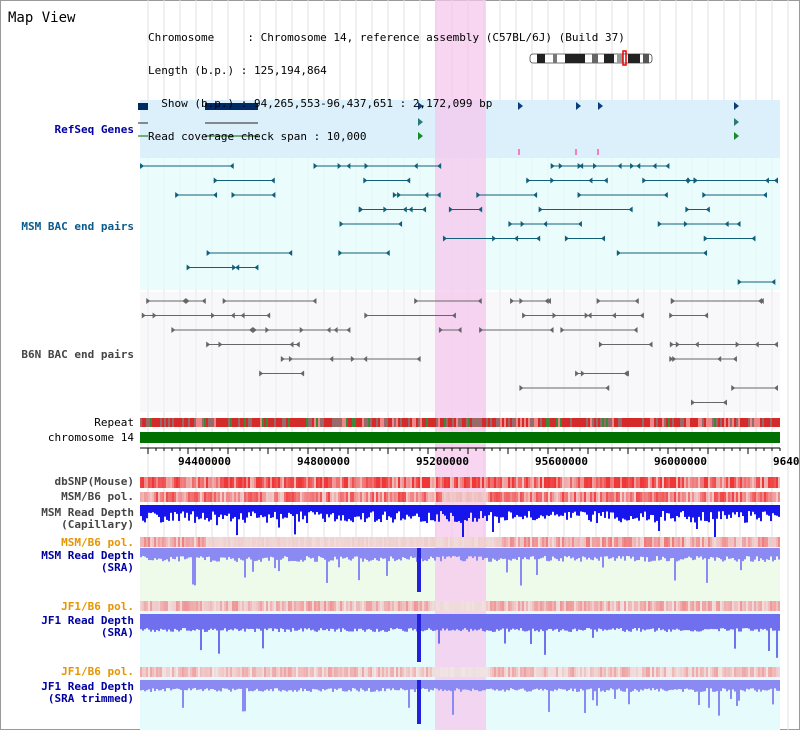  What do you see at coordinates (87, 693) in the screenshot?
I see `track-label-jf1-depth-trim: JF1 Read Depth (SRA trimmed)` at bounding box center [87, 693].